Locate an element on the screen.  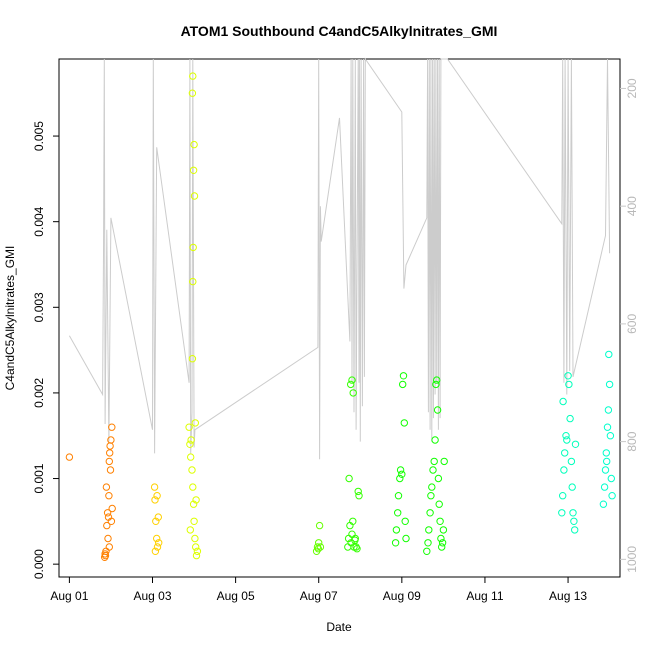
right-tick-label: 1000 is located at coordinates (632, 559).